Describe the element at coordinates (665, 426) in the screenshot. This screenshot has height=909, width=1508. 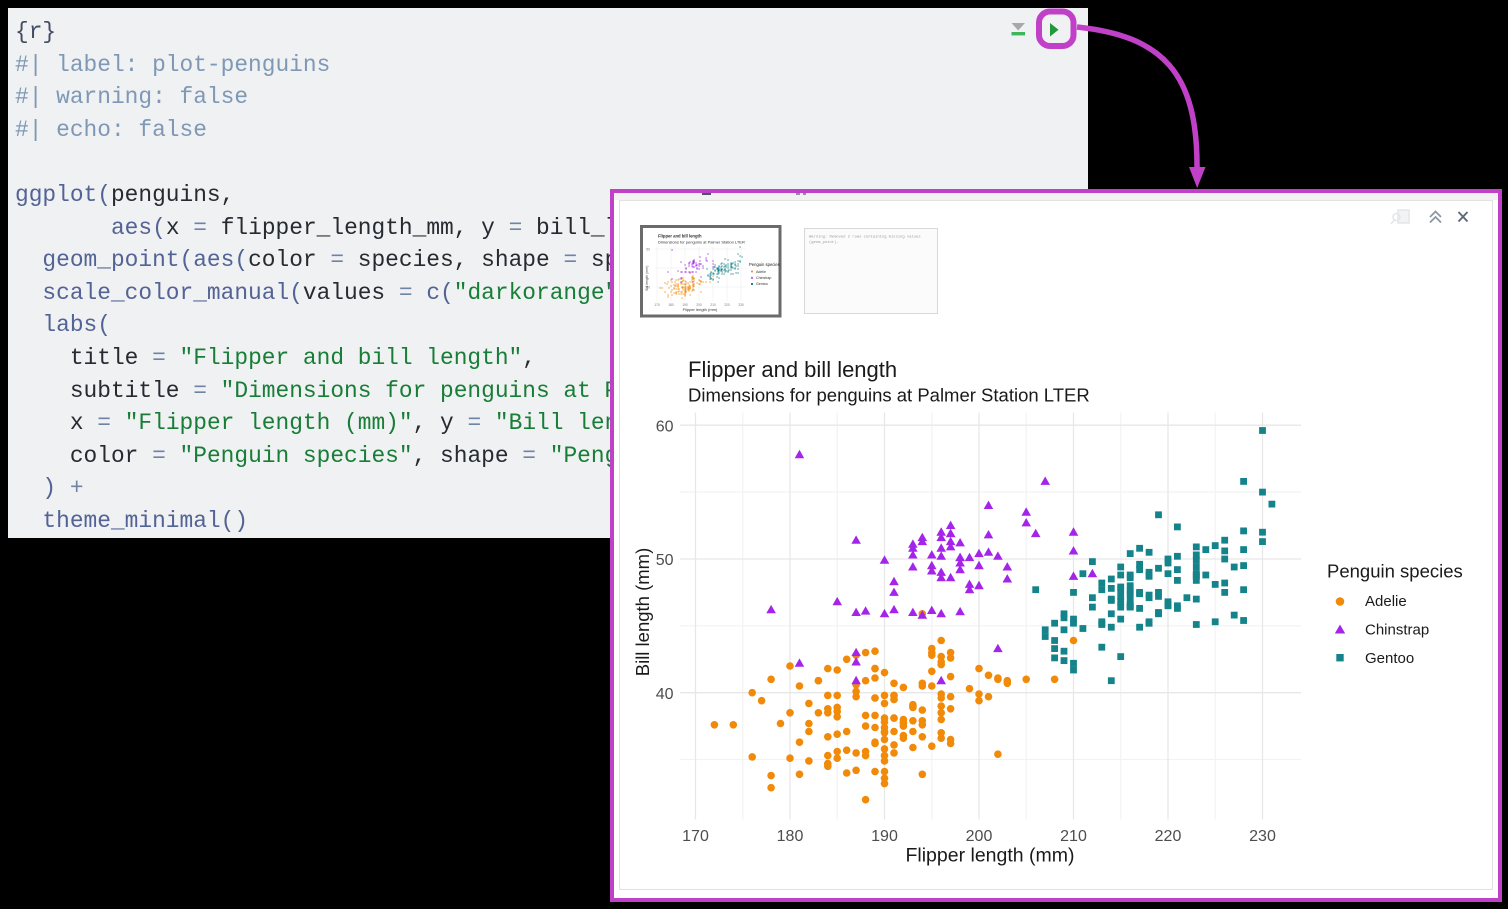
I see `svg-text: 60` at that location.